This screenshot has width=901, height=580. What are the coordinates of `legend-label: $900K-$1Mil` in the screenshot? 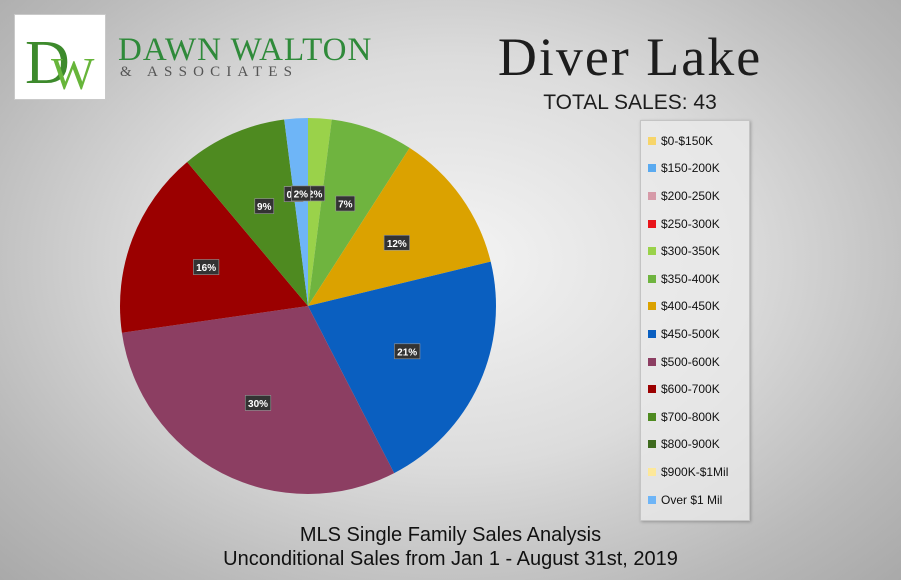 It's located at (695, 471).